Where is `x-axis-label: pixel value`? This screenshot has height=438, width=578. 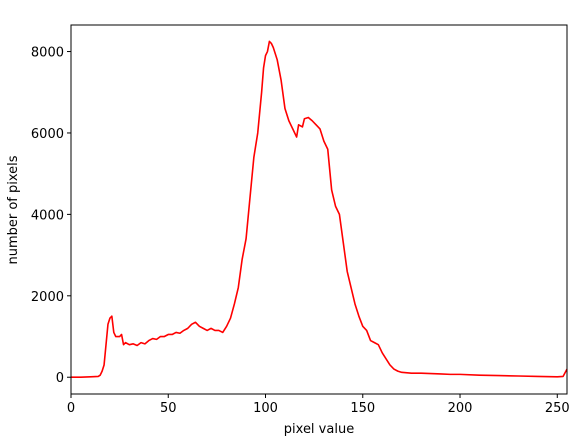 x-axis-label: pixel value is located at coordinates (319, 429).